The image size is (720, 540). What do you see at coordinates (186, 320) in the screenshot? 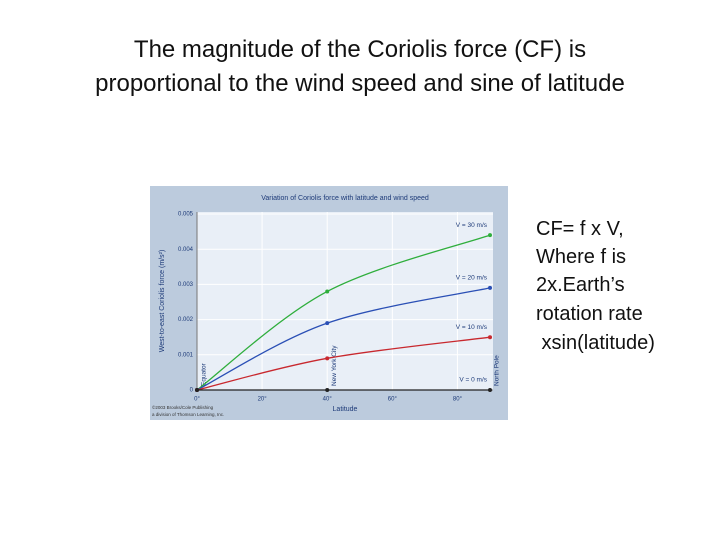
I see `y-tick-label: 0.002` at bounding box center [186, 320].